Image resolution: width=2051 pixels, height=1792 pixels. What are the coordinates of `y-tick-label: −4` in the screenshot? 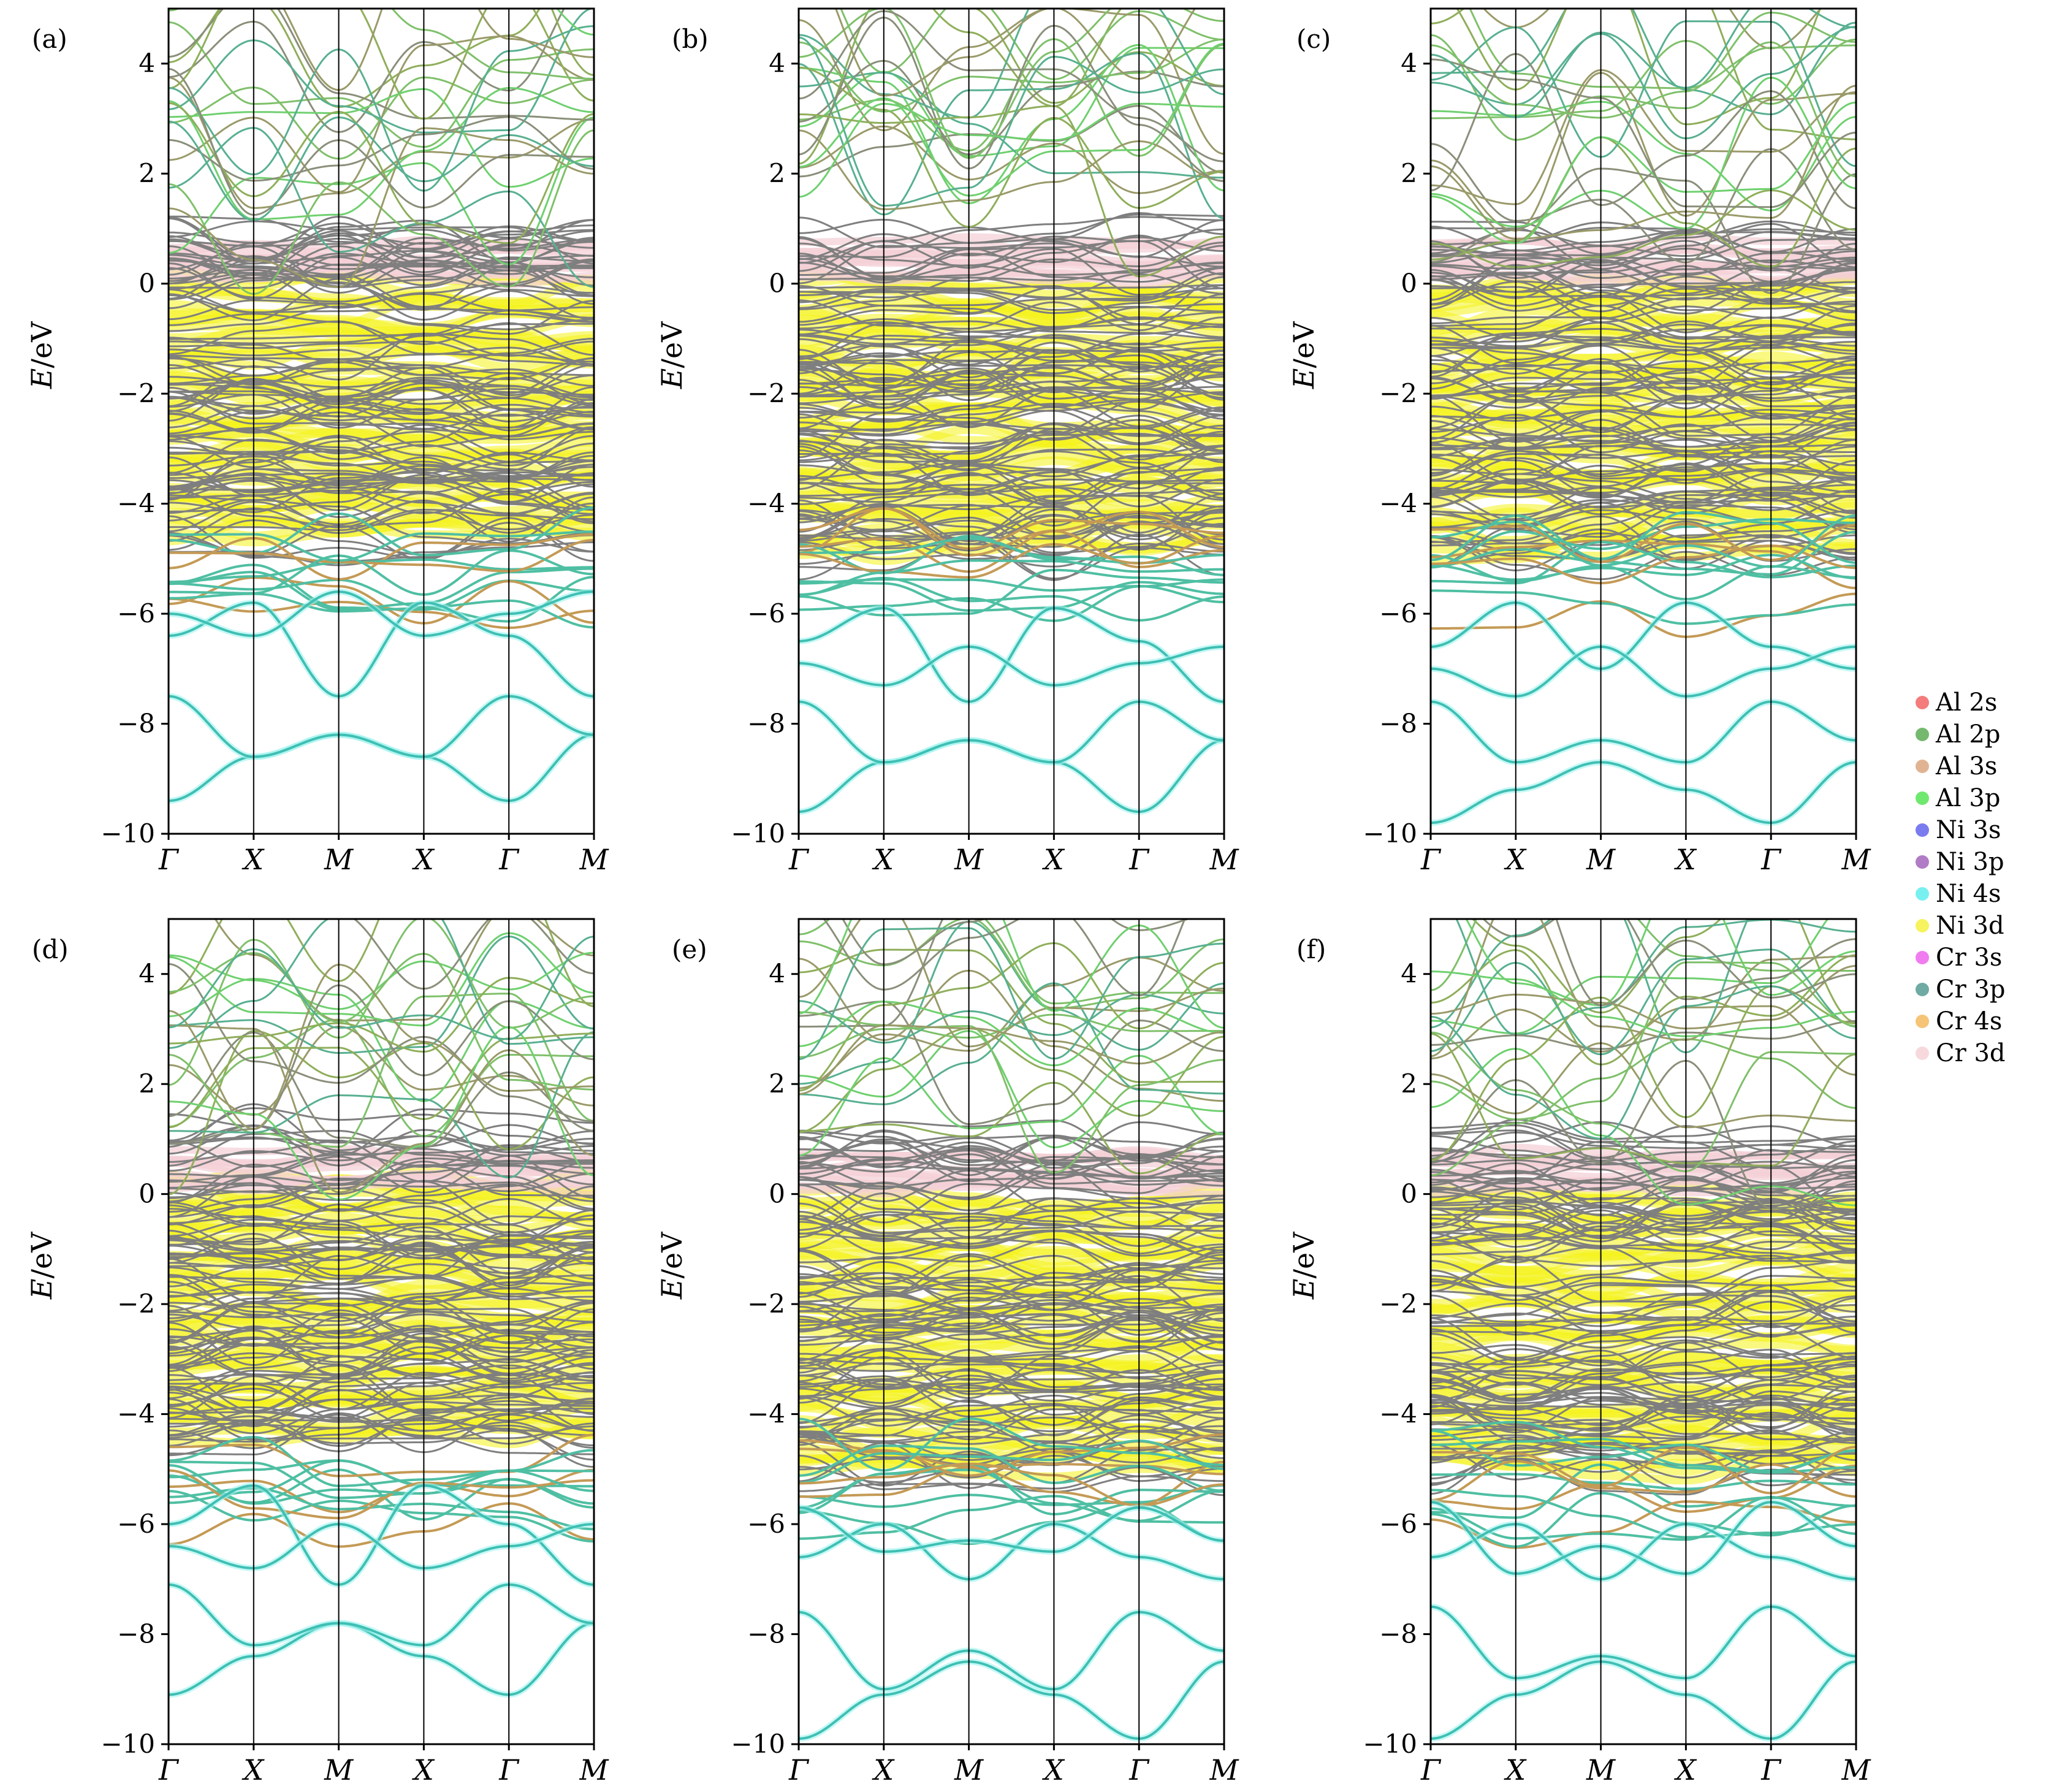 It's located at (766, 504).